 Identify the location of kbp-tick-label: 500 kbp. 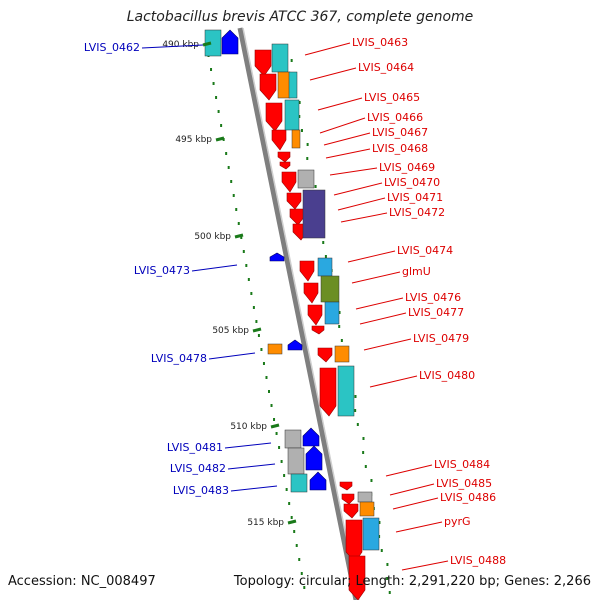
(212, 237).